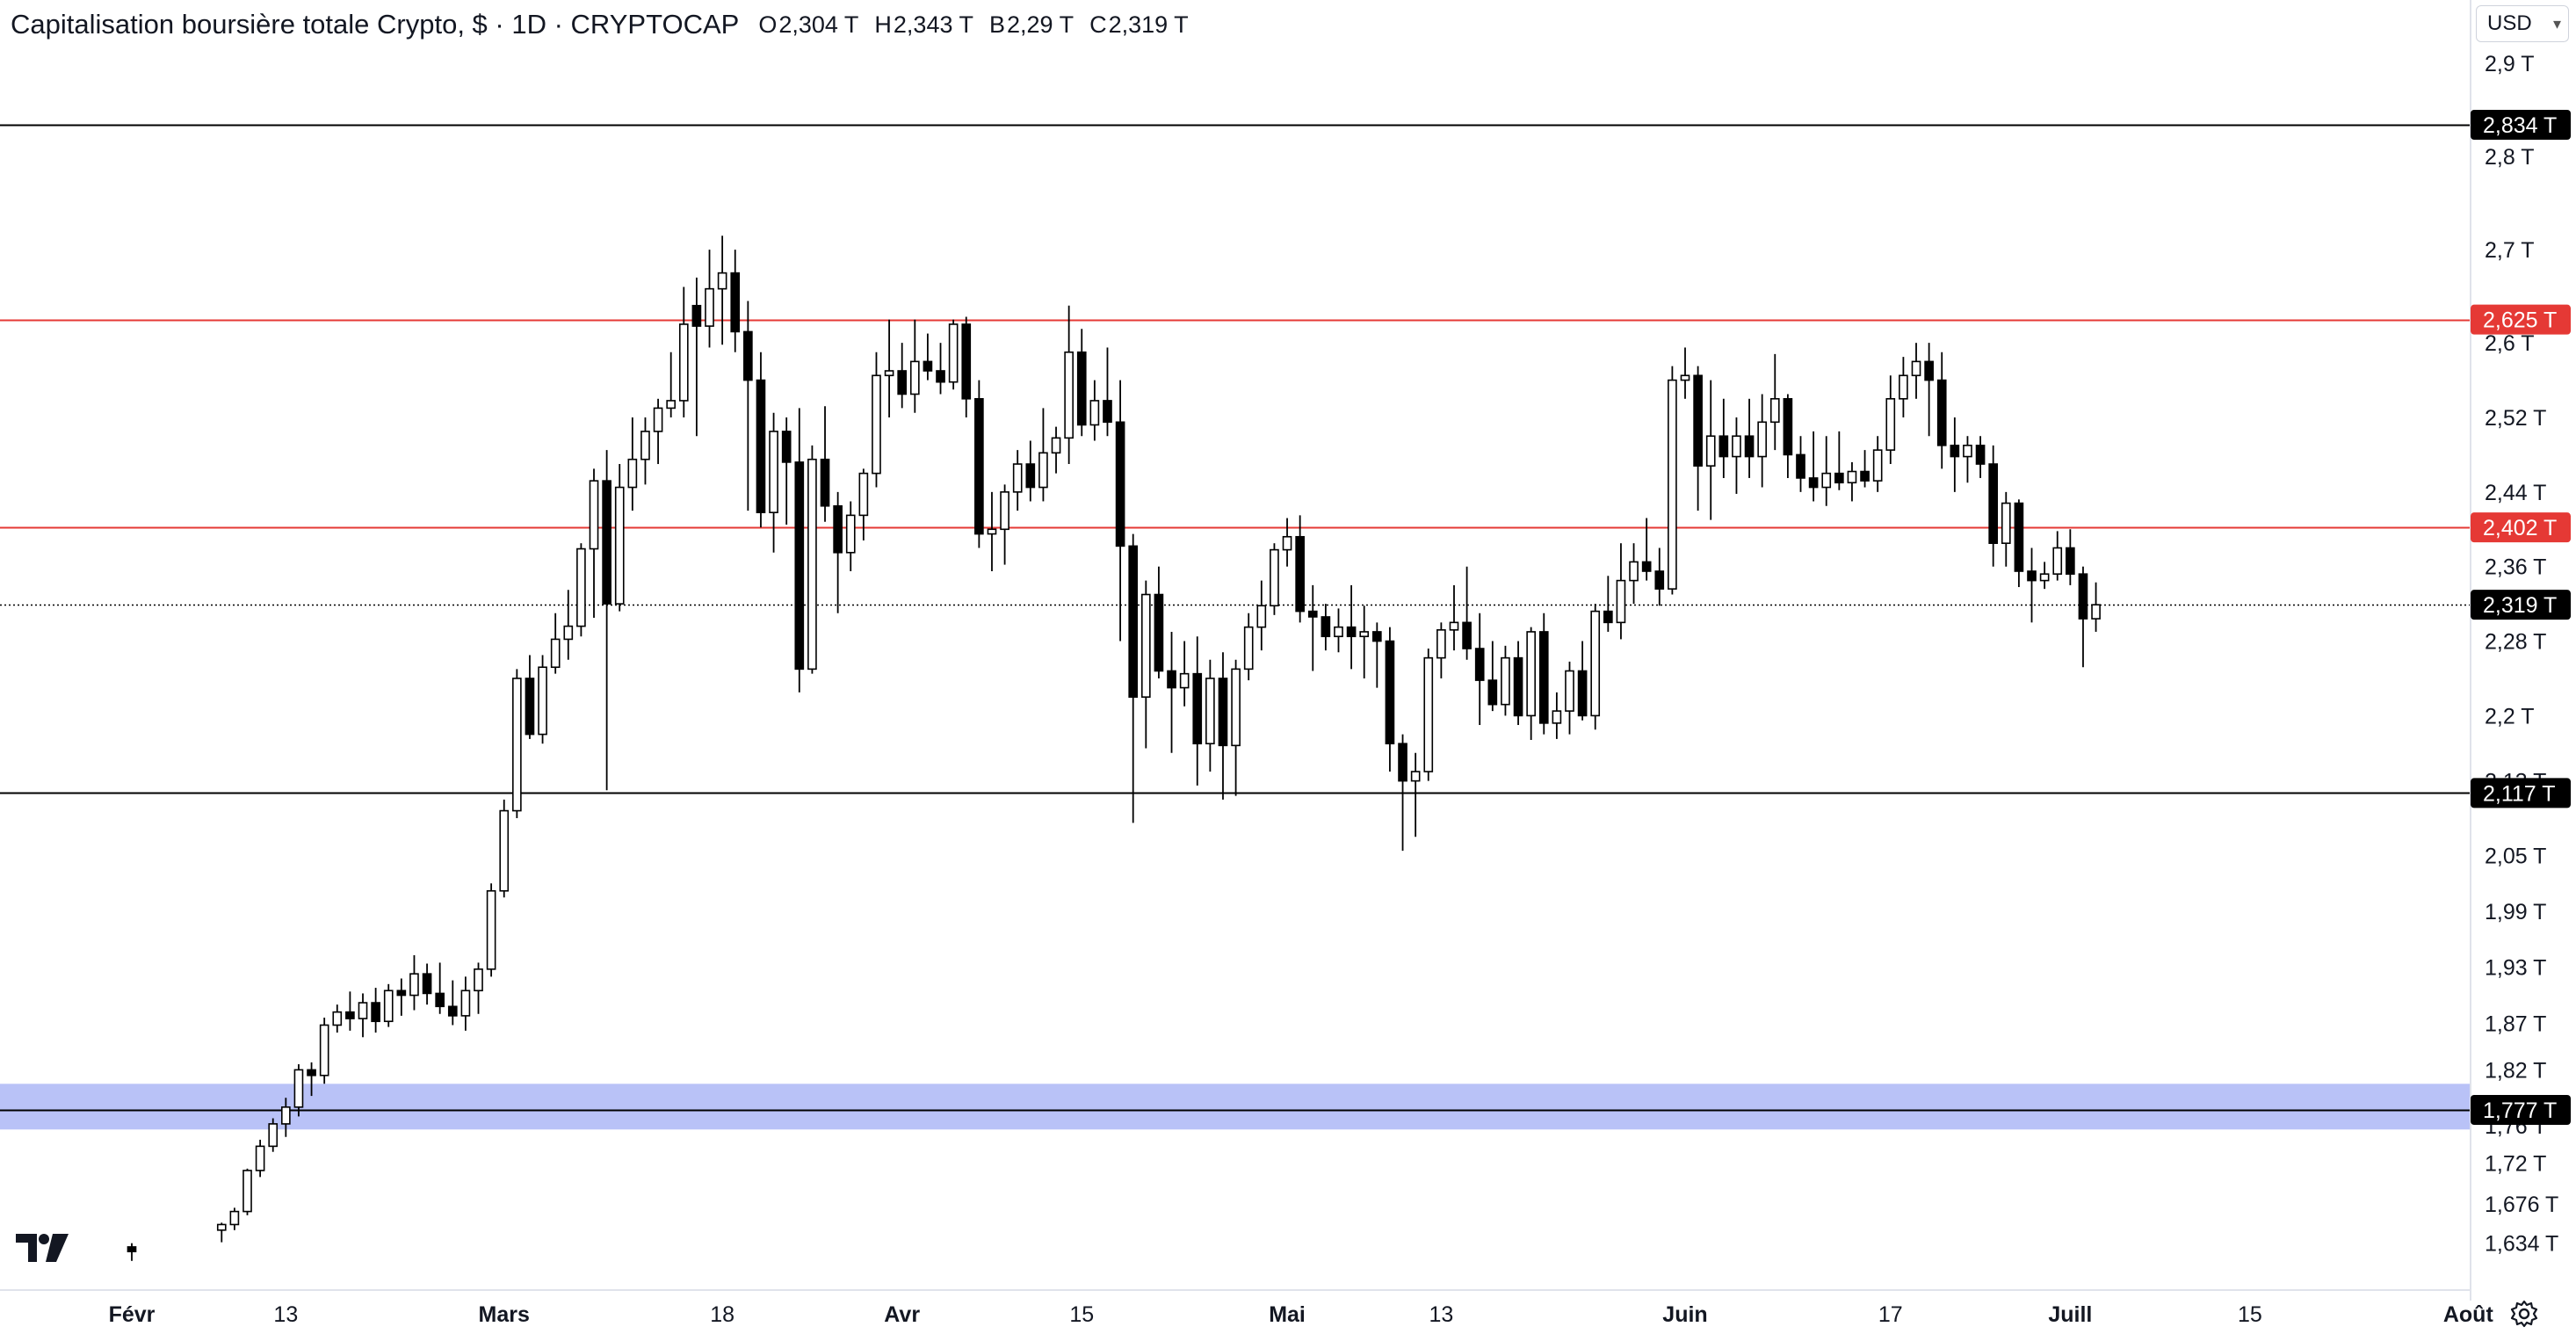  I want to click on ohlc-high: H 2,343 T, so click(923, 25).